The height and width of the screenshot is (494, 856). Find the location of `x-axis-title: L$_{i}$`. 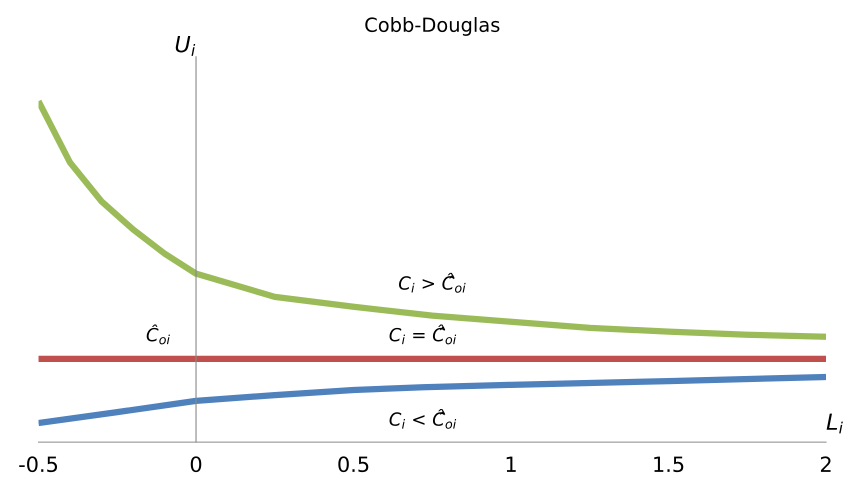

x-axis-title: L$_{i}$ is located at coordinates (834, 424).